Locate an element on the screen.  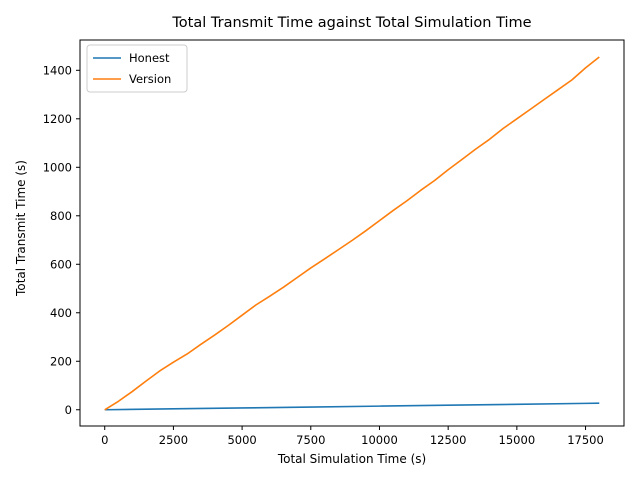
y-tick-label: 400 is located at coordinates (61, 313).